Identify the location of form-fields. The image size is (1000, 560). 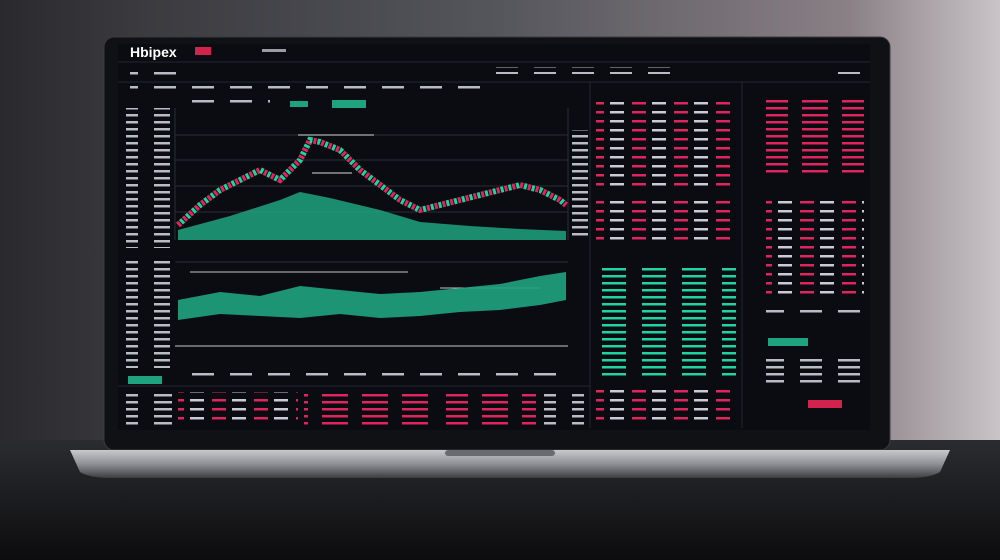
(816, 371).